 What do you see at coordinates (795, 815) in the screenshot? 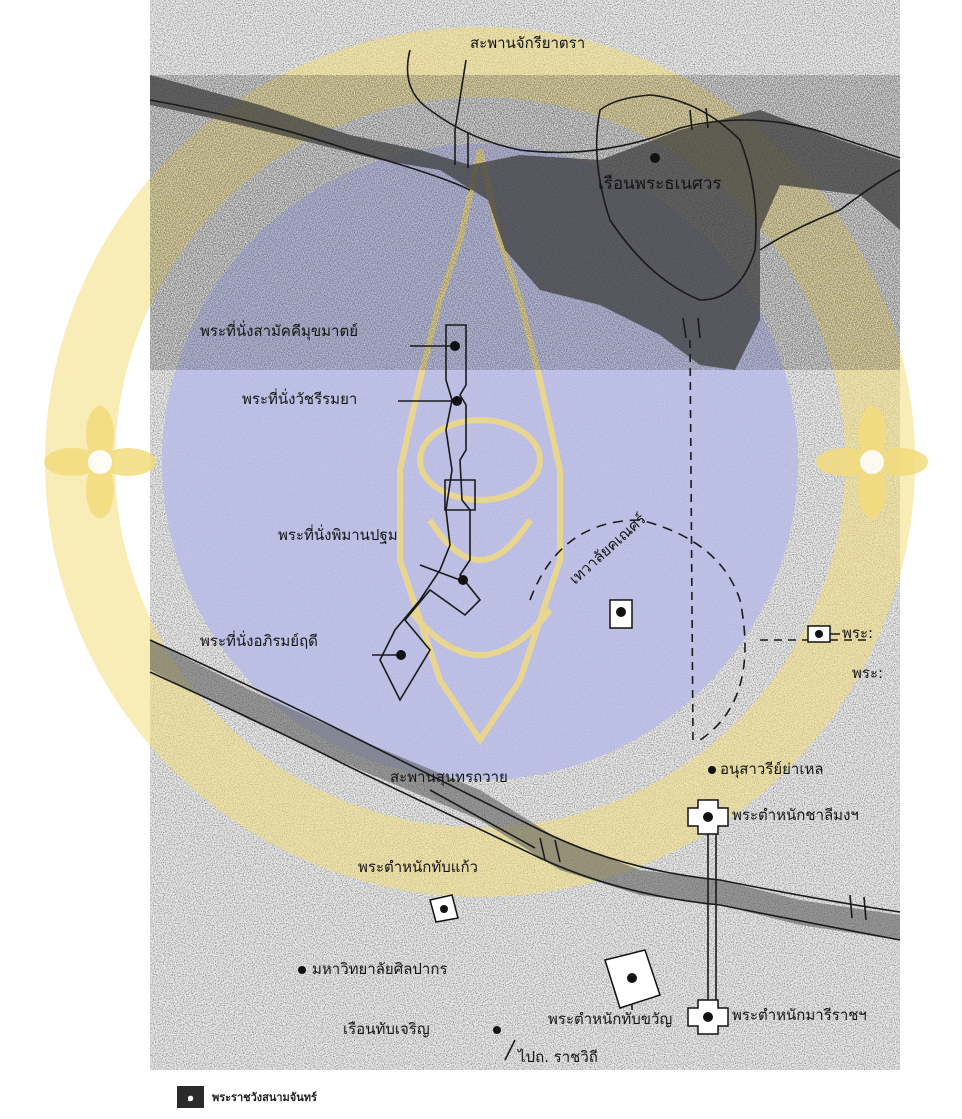
I see `label-talimang: พระตำหนักชาลีมงฯ` at bounding box center [795, 815].